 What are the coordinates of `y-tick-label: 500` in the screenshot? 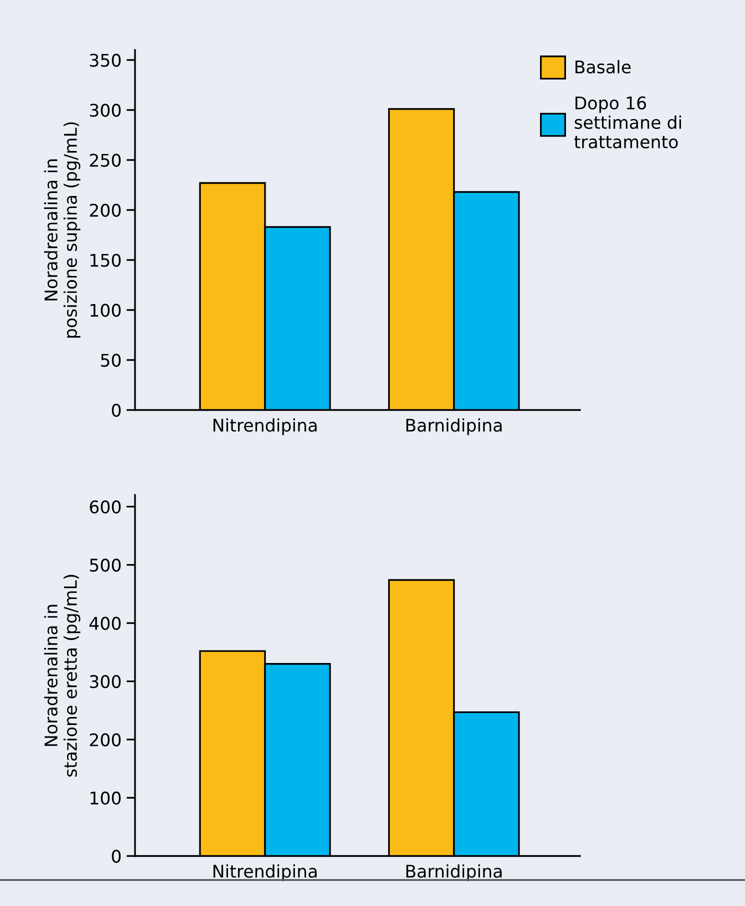 It's located at (105, 565).